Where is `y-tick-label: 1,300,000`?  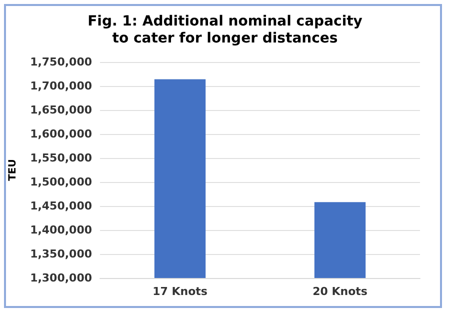
y-tick-label: 1,300,000 is located at coordinates (61, 278).